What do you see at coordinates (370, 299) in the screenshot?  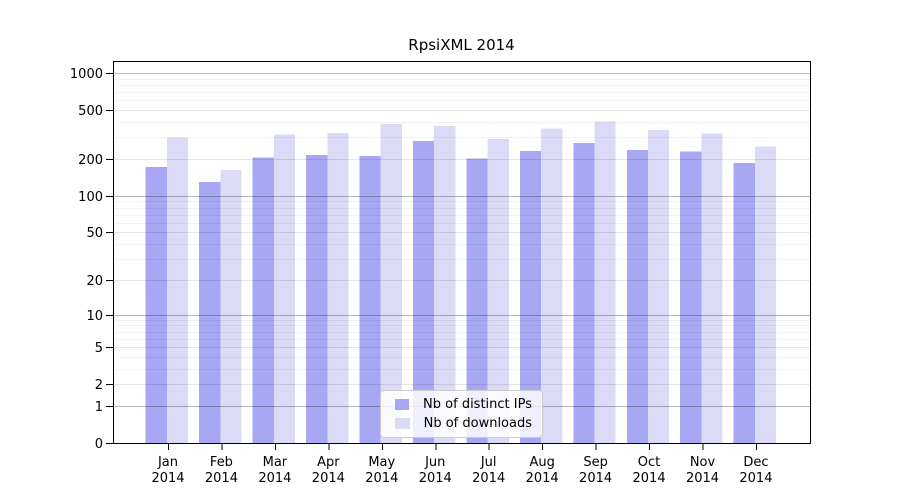 I see `bar-ips-may` at bounding box center [370, 299].